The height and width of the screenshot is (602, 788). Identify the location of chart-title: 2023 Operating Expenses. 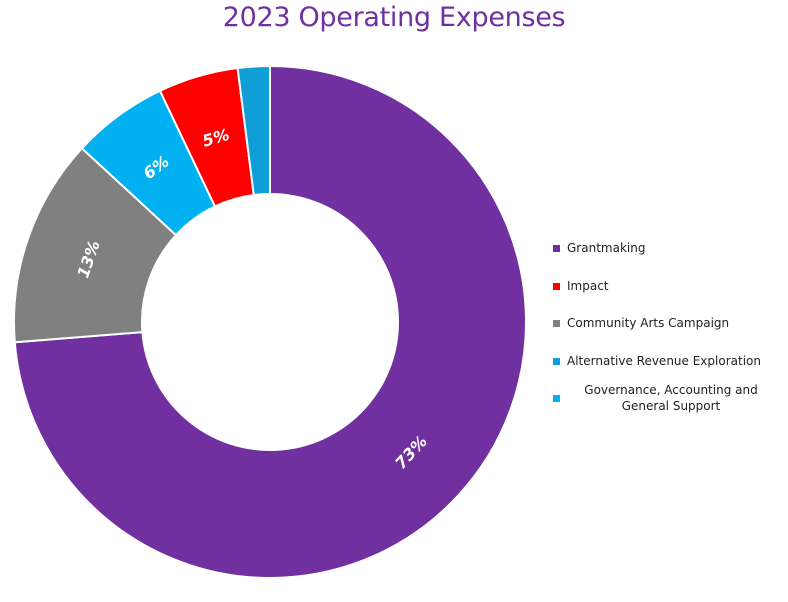
(394, 17).